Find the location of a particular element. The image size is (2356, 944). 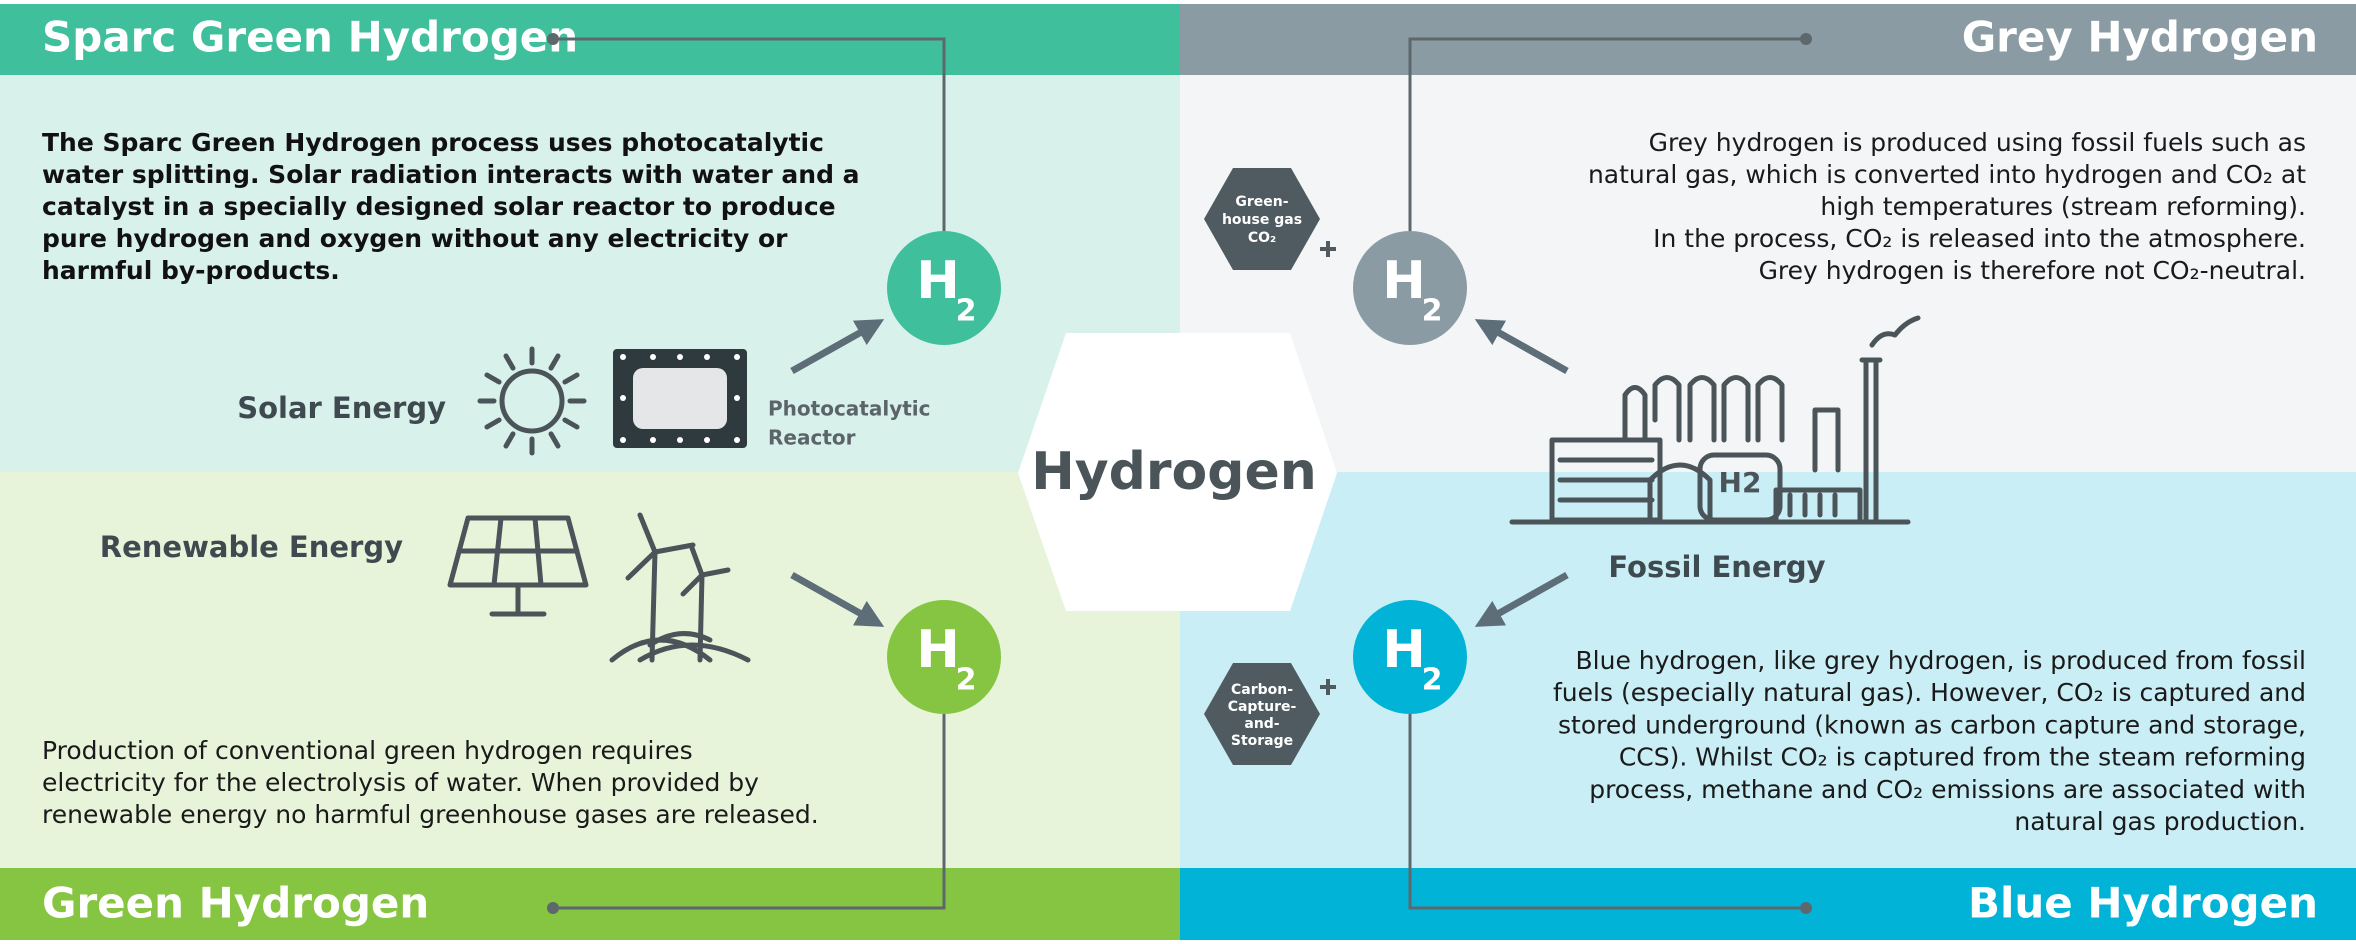

reactor-label: Reactor is located at coordinates (812, 438).